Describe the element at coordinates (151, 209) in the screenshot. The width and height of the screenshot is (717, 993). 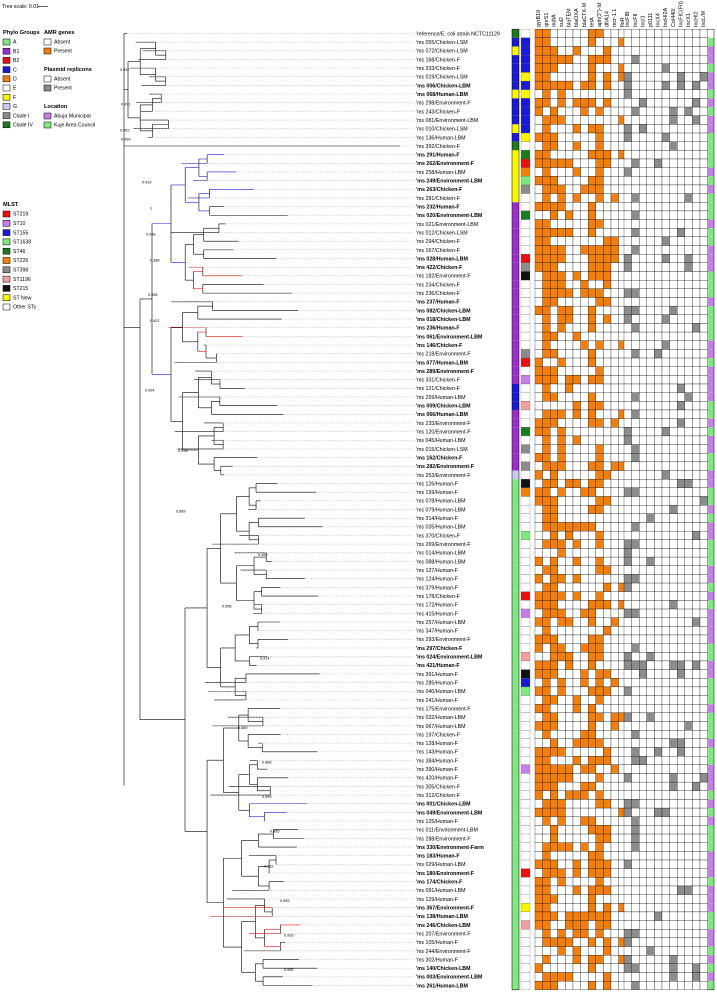
I see `support-value: 1` at that location.